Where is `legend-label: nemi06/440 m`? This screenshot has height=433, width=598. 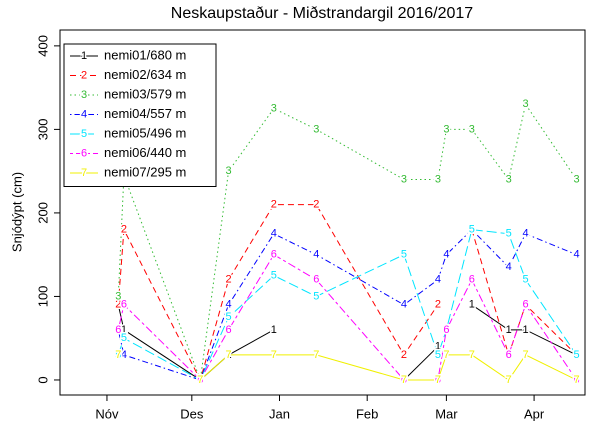 legend-label: nemi06/440 m is located at coordinates (145, 152).